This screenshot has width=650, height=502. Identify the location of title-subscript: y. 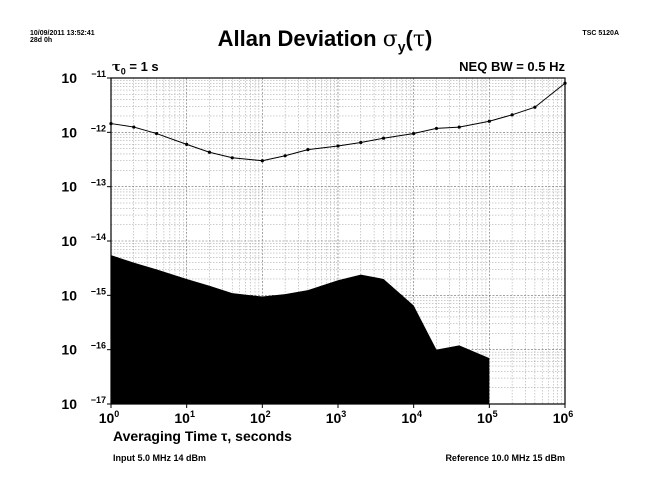
(401, 46).